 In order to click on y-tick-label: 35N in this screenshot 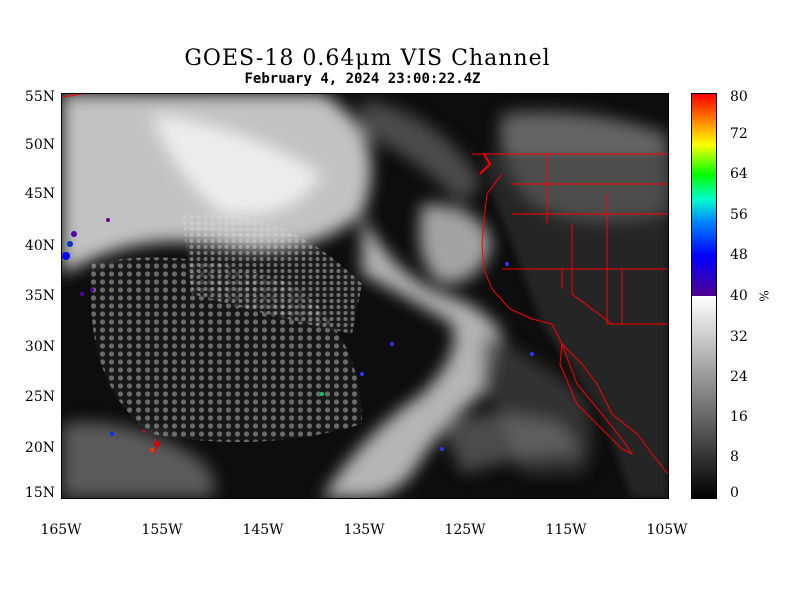, I will do `click(39, 296)`.